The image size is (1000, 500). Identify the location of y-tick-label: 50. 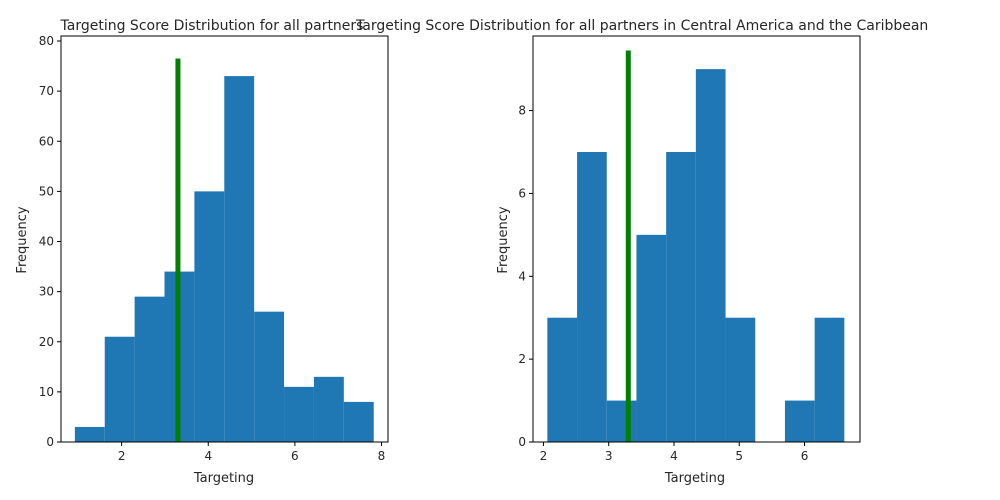
(46, 191).